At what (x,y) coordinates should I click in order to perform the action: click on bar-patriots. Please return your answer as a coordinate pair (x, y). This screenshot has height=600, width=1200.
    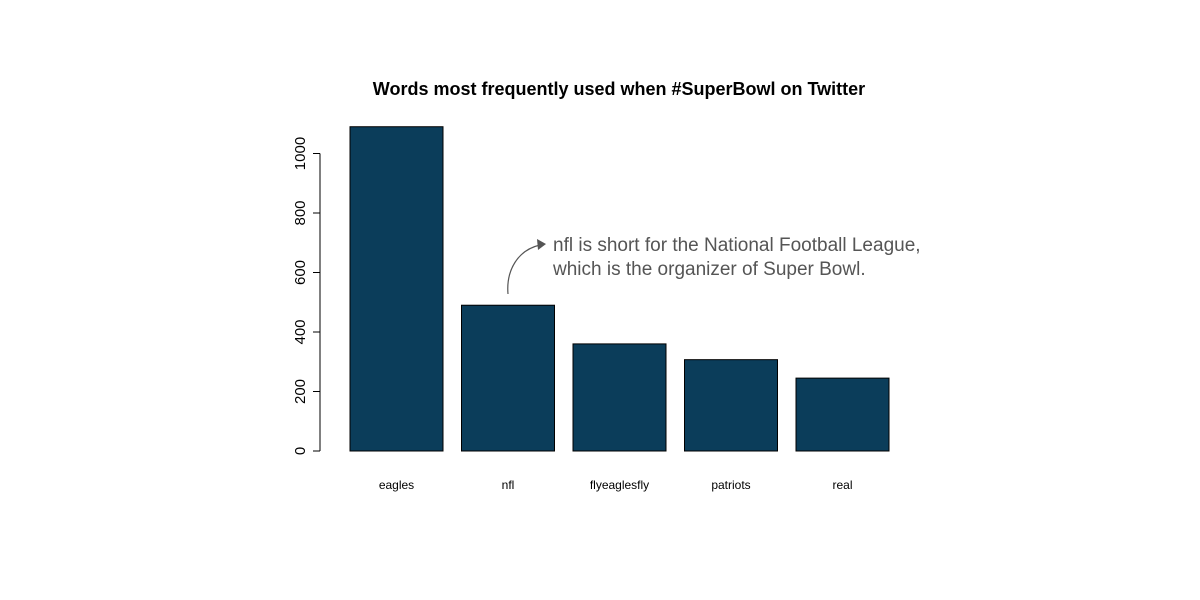
    Looking at the image, I should click on (731, 405).